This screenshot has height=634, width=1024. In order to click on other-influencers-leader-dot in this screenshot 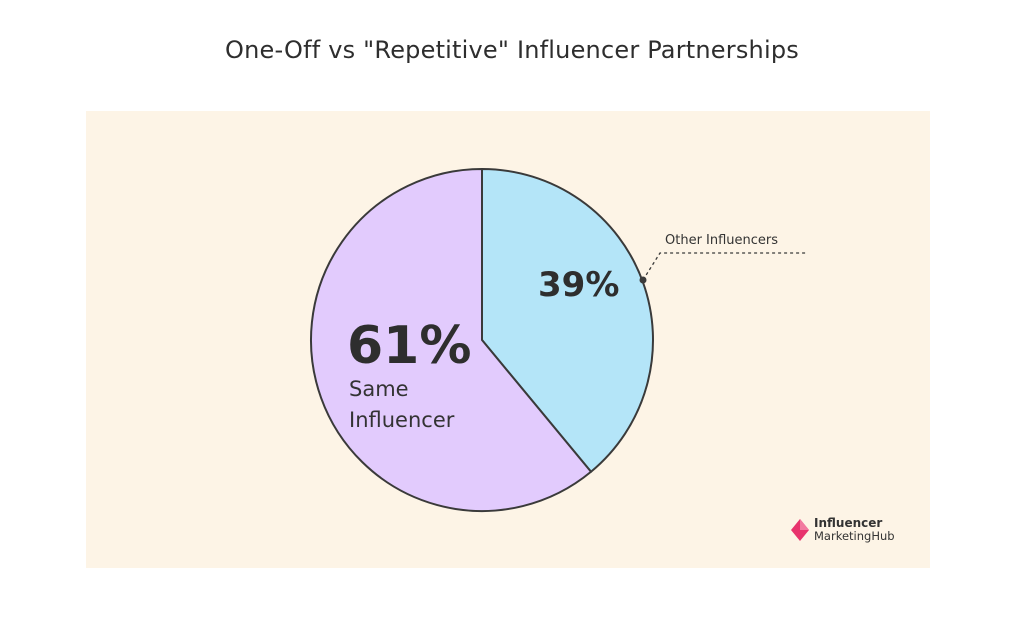, I will do `click(643, 280)`.